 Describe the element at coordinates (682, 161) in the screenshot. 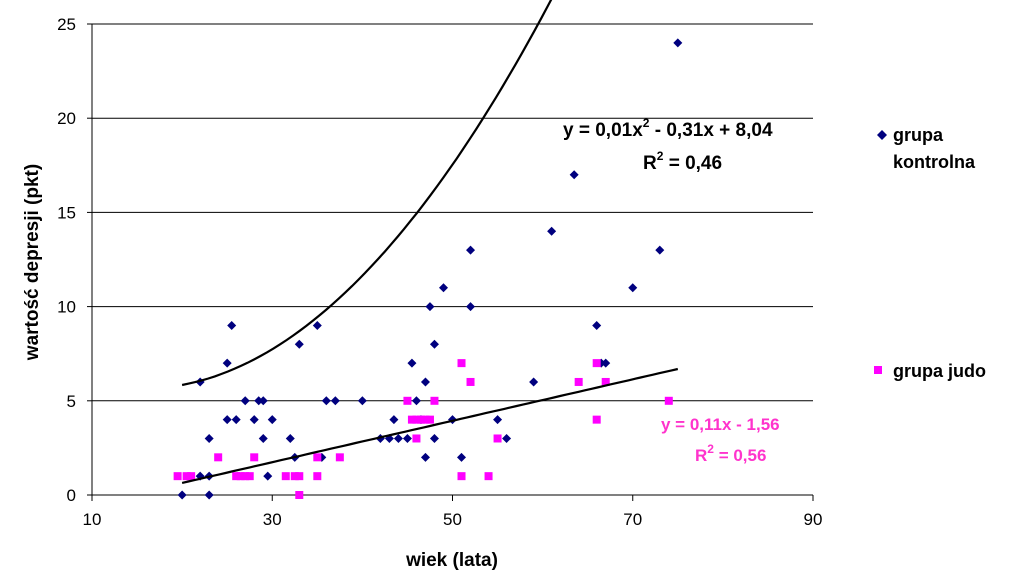

I see `trendline-r2-kontrolna: R2 = 0,46` at that location.